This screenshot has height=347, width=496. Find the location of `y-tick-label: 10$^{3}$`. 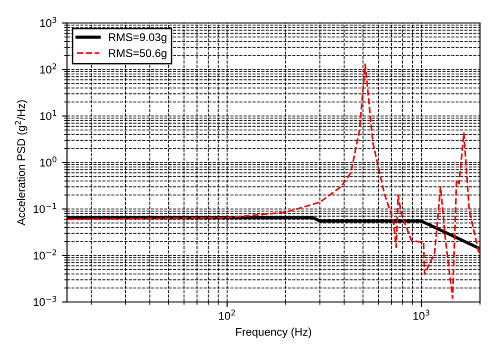

y-tick-label: 10$^{3}$ is located at coordinates (48, 22).